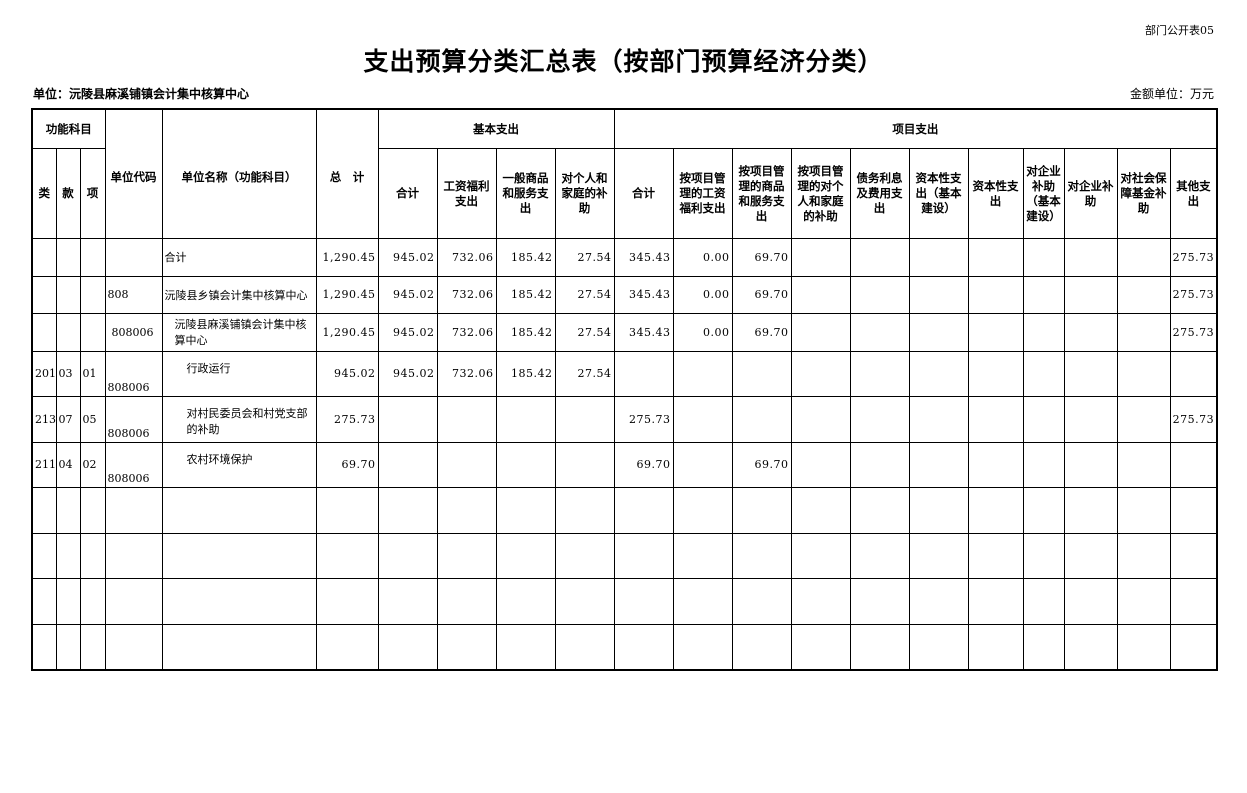  I want to click on header-project: 项目支出, so click(915, 128).